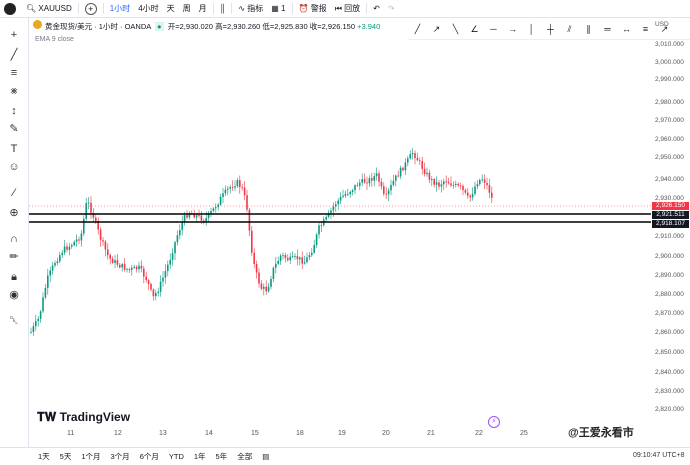  I want to click on cross-line-icon: ┼, so click(550, 29).